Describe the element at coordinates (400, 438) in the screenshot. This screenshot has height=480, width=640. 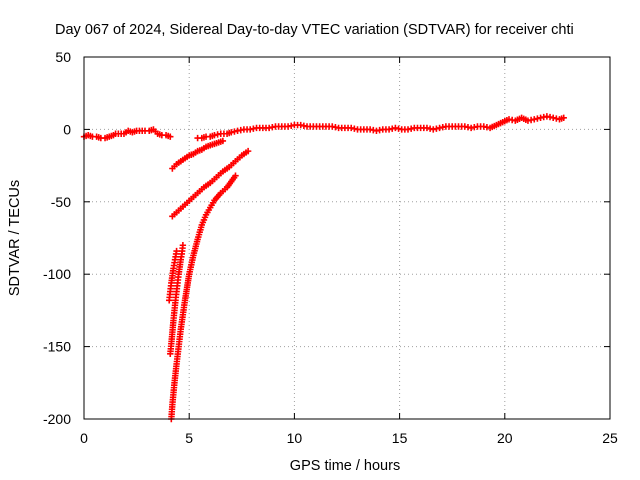
I see `x-tick-label: 15` at that location.